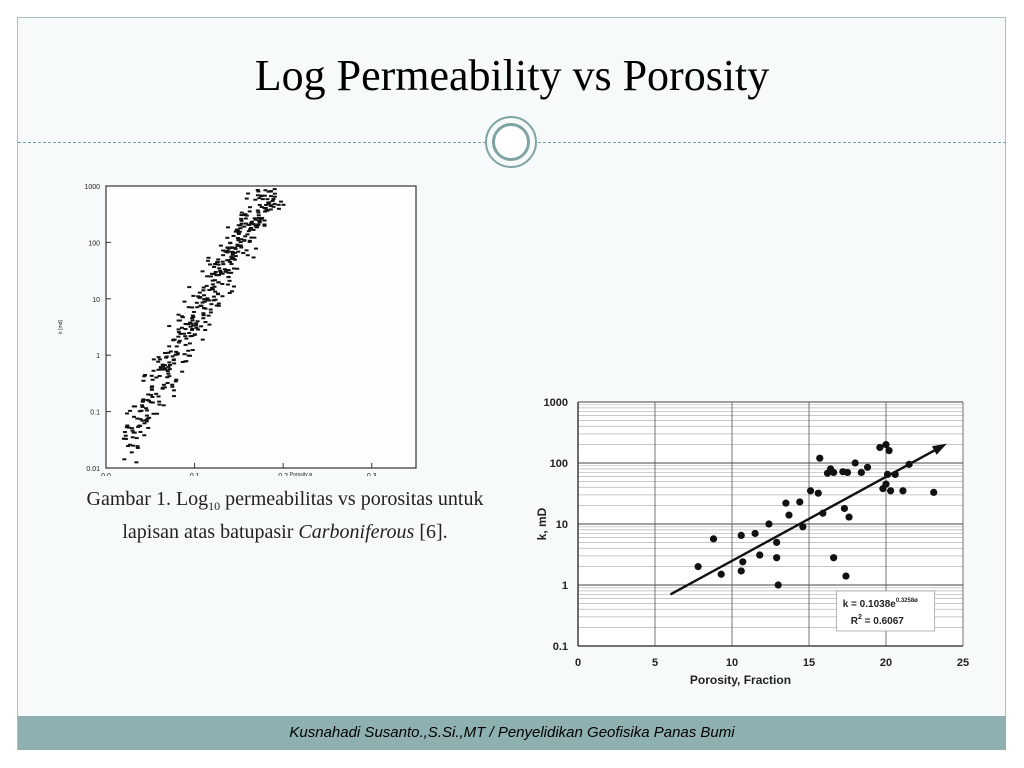 The image size is (1024, 768). I want to click on chart2-xtick-label: 0, so click(578, 663).